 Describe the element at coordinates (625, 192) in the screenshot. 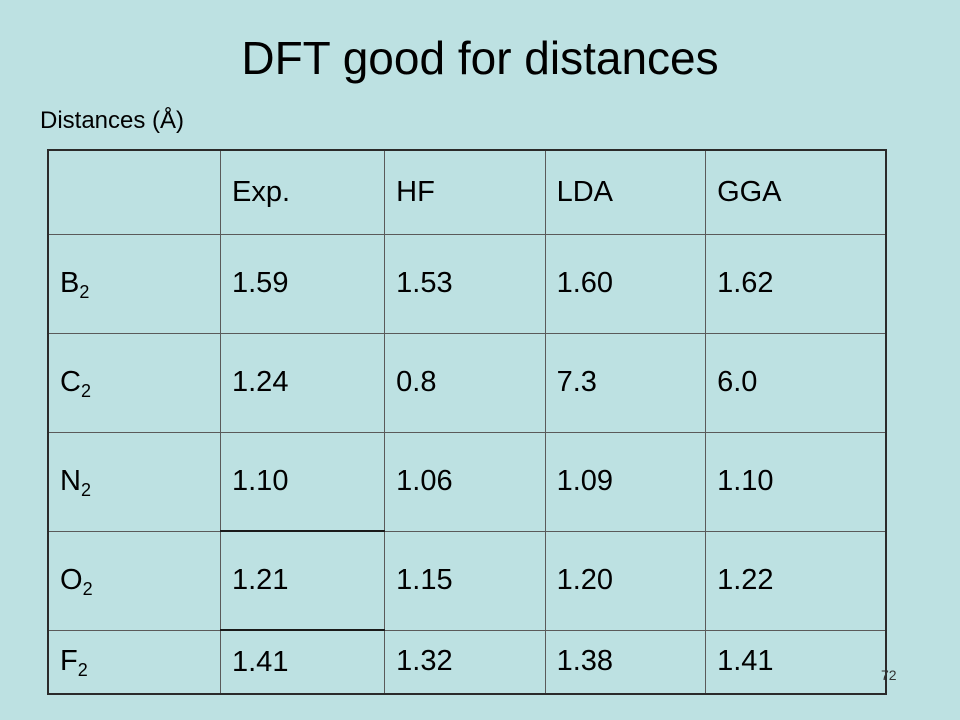

I see `header-cell-lda: LDA` at that location.